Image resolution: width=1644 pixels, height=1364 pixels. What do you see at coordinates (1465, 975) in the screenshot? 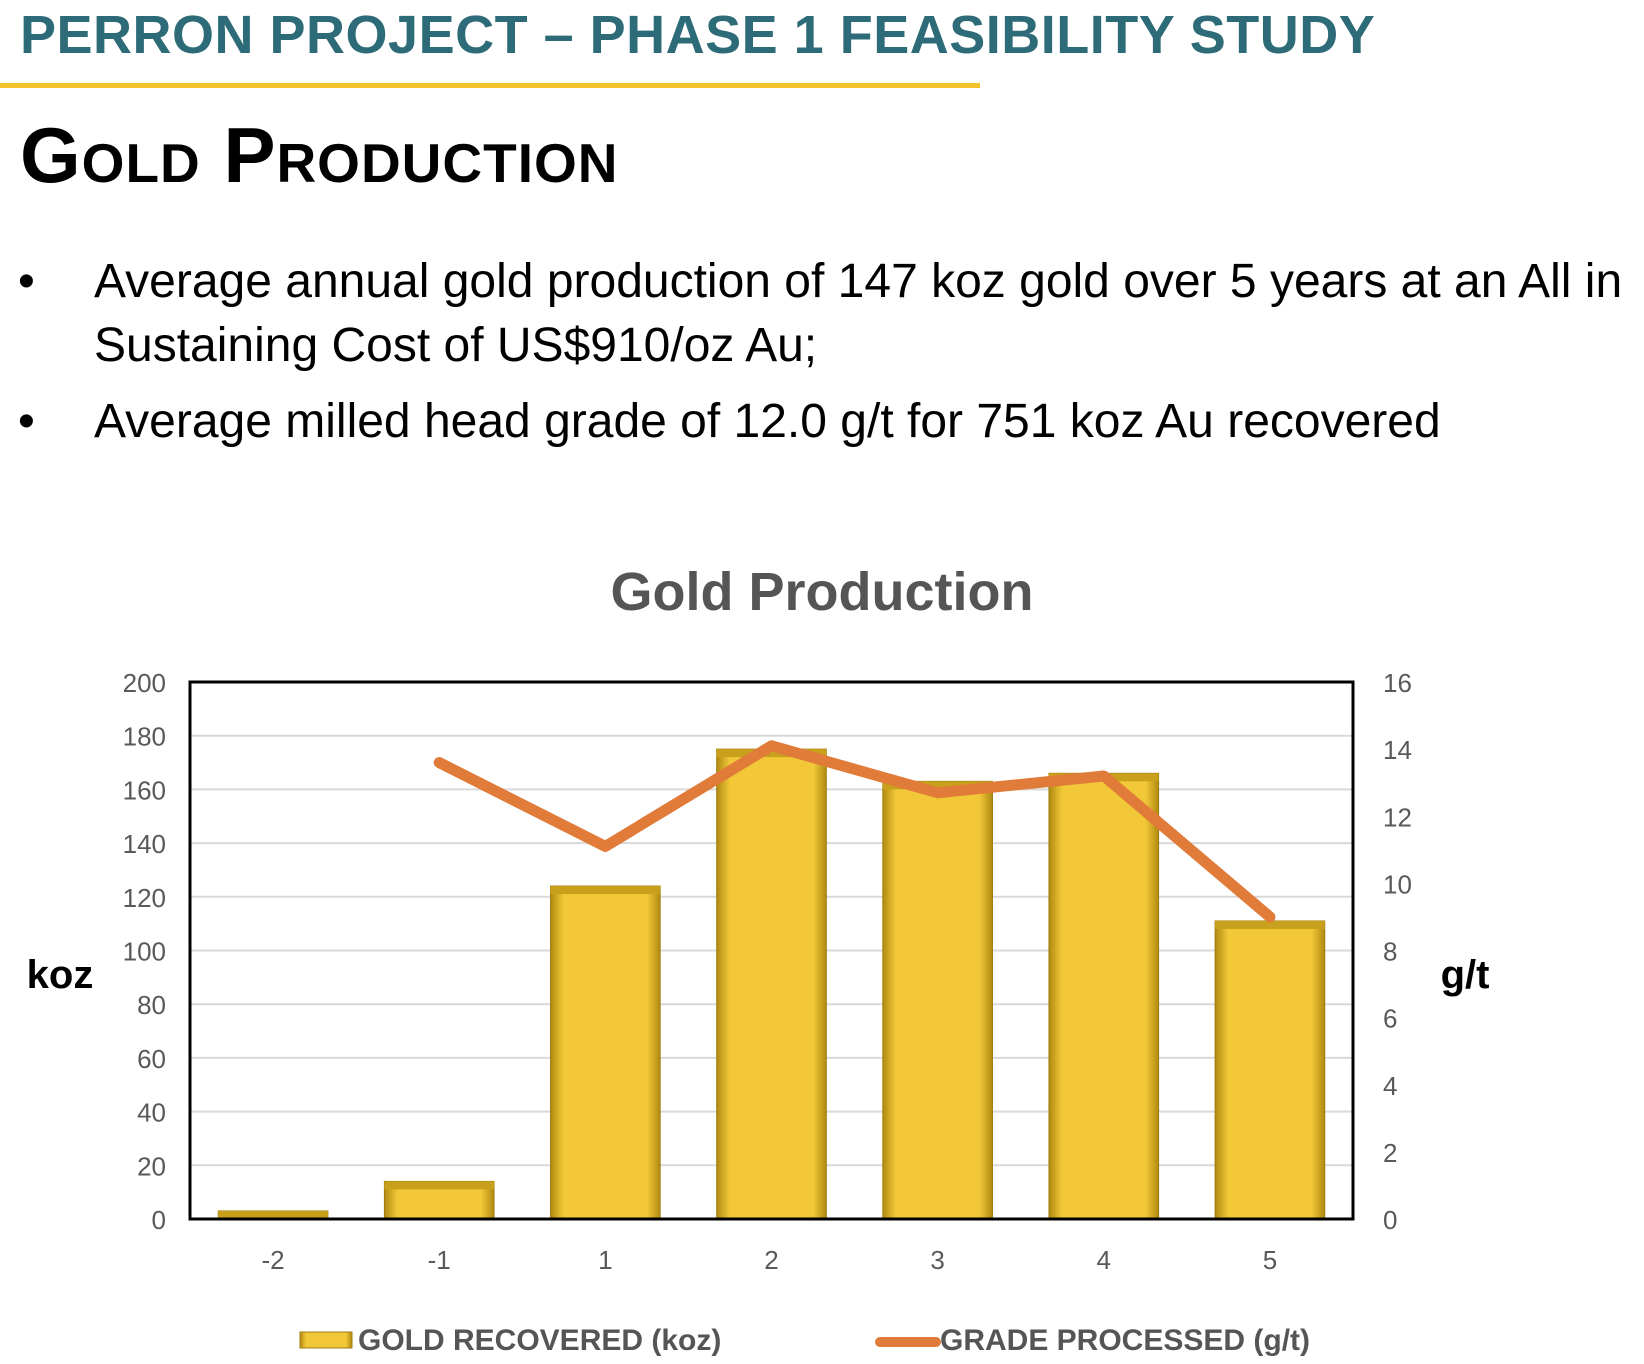
I see `right-axis-label: g/t` at bounding box center [1465, 975].